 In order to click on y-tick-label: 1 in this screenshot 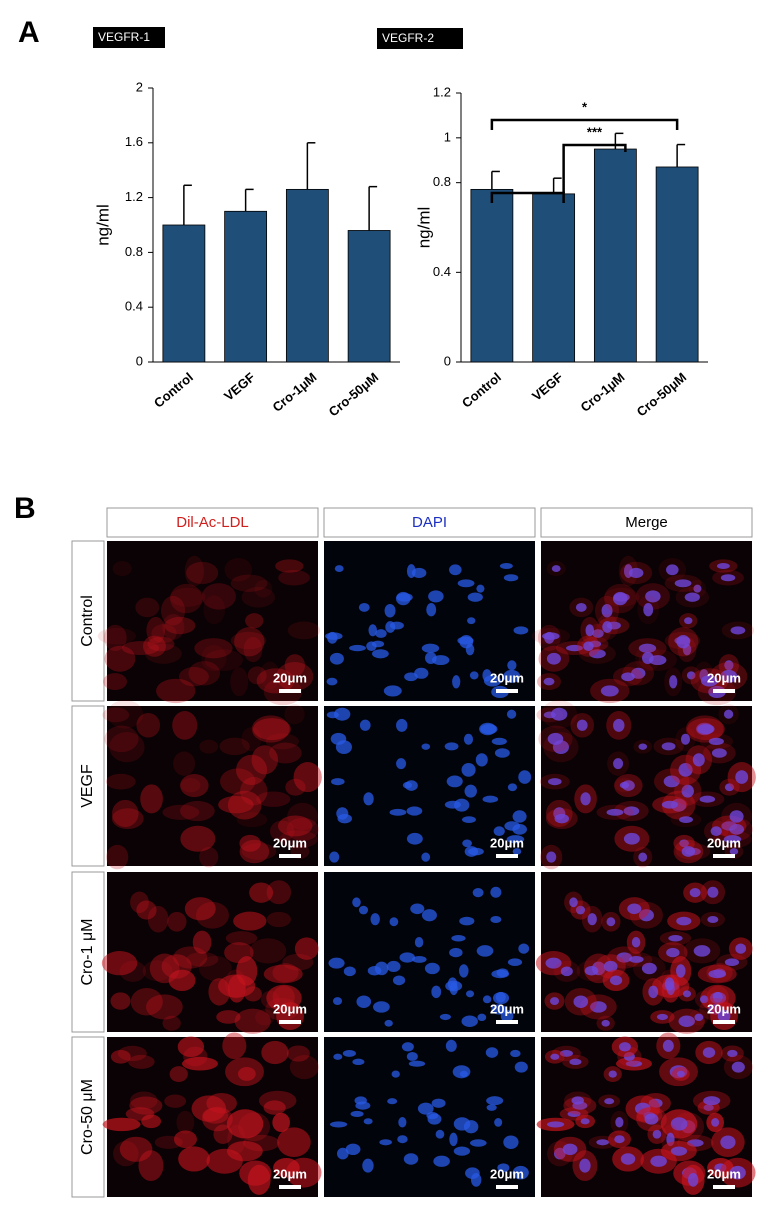, I will do `click(447, 136)`.